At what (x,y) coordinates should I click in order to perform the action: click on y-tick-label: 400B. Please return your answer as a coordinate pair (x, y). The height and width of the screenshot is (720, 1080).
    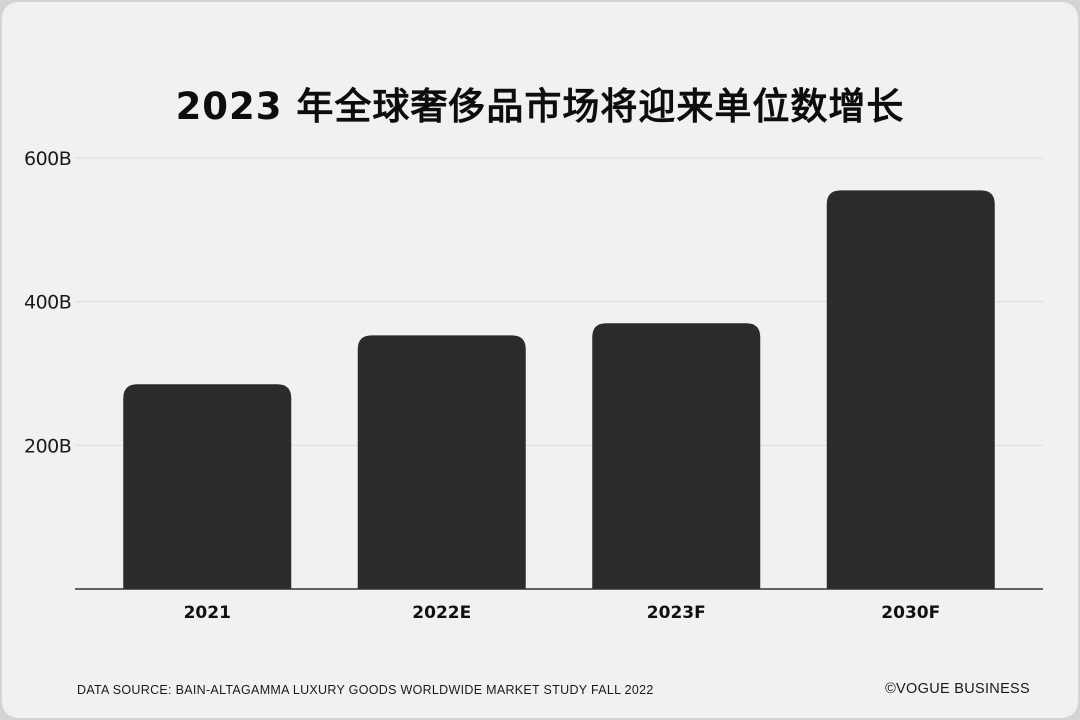
    Looking at the image, I should click on (47, 303).